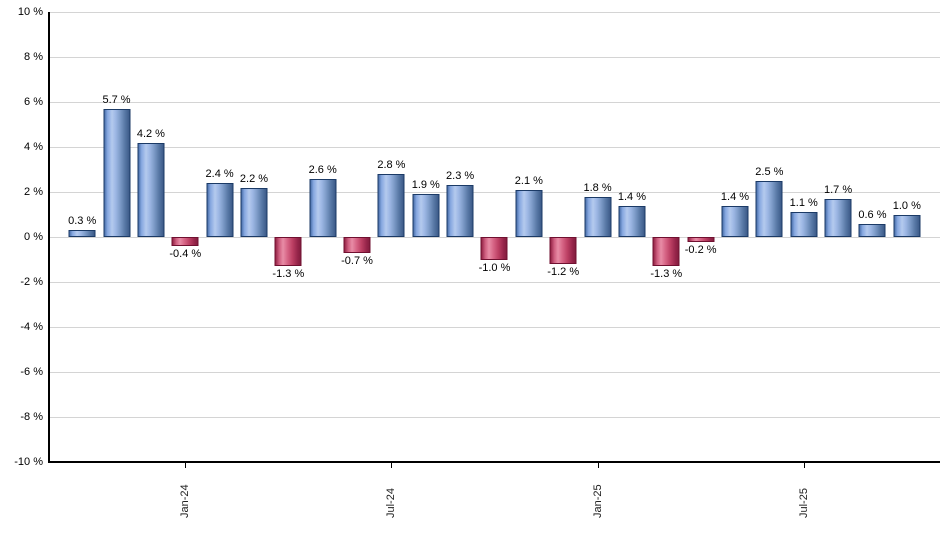 This screenshot has height=550, width=940. Describe the element at coordinates (838, 189) in the screenshot. I see `bar-value-label: 1.7 %` at that location.